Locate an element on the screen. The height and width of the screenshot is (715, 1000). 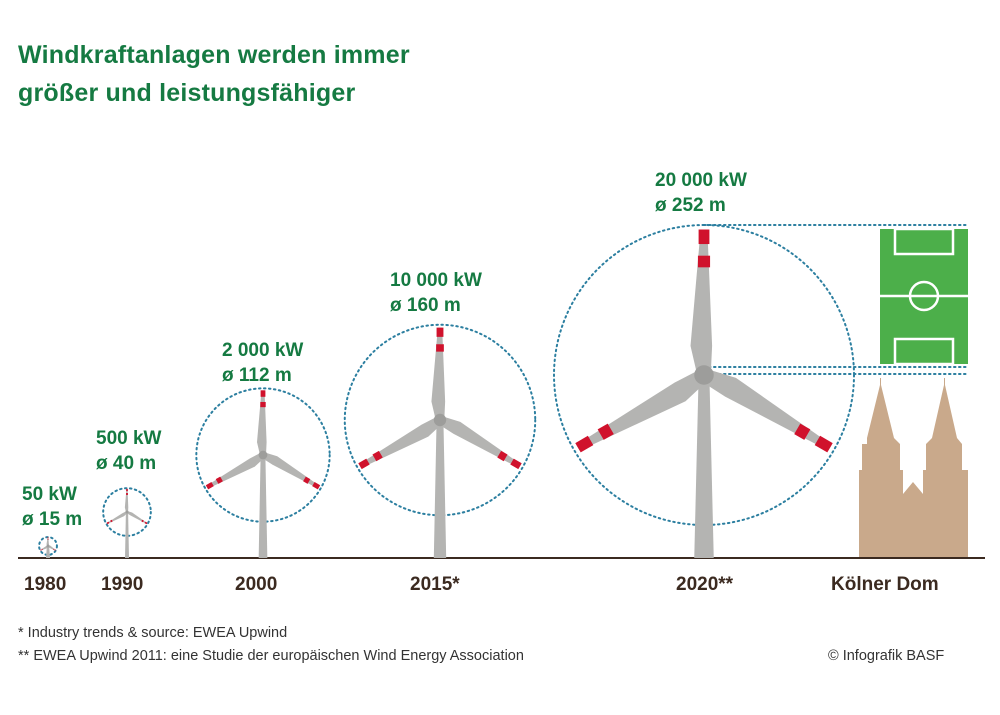
year-2020: 2020** is located at coordinates (705, 584).